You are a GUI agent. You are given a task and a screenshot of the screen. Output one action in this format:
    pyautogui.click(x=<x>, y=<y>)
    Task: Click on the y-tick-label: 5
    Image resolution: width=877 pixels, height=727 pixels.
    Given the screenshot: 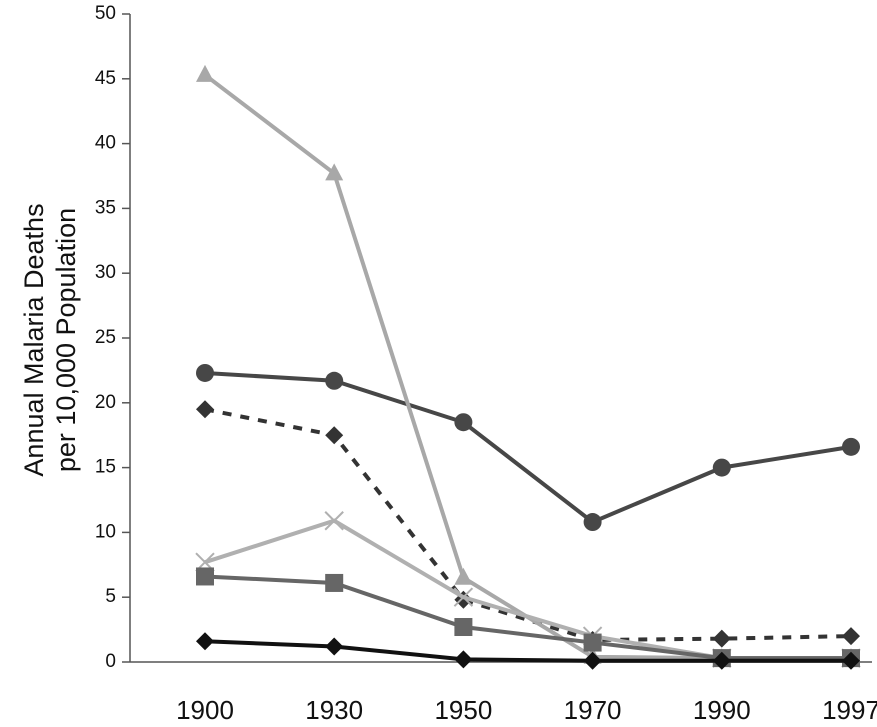 What is the action you would take?
    pyautogui.click(x=110, y=596)
    